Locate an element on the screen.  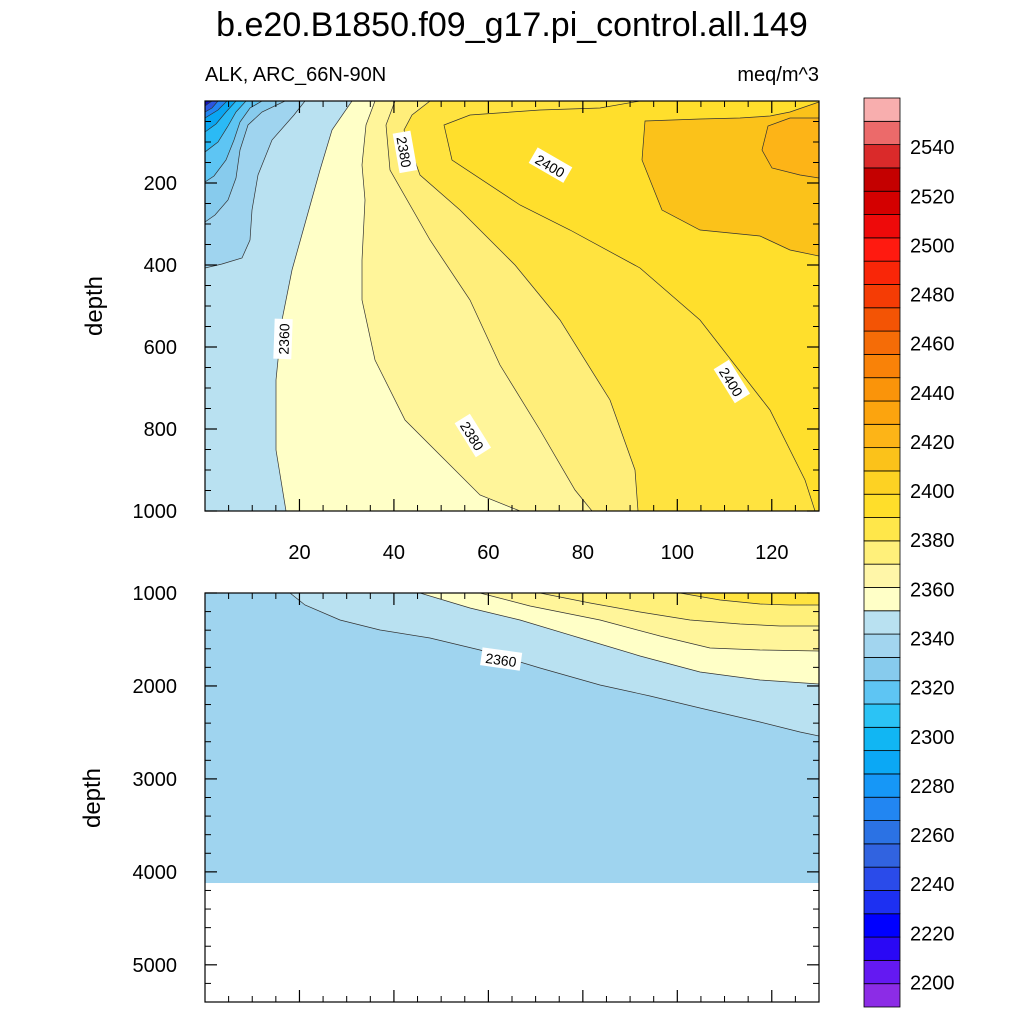
upper-ytick-label: 600 is located at coordinates (160, 348).